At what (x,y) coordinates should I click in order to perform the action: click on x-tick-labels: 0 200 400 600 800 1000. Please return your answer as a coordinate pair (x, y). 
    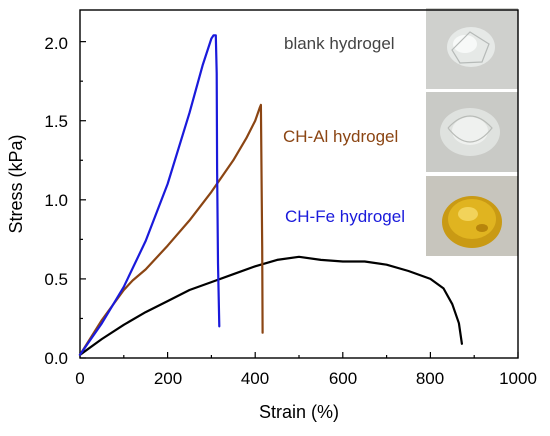
    Looking at the image, I should click on (306, 378).